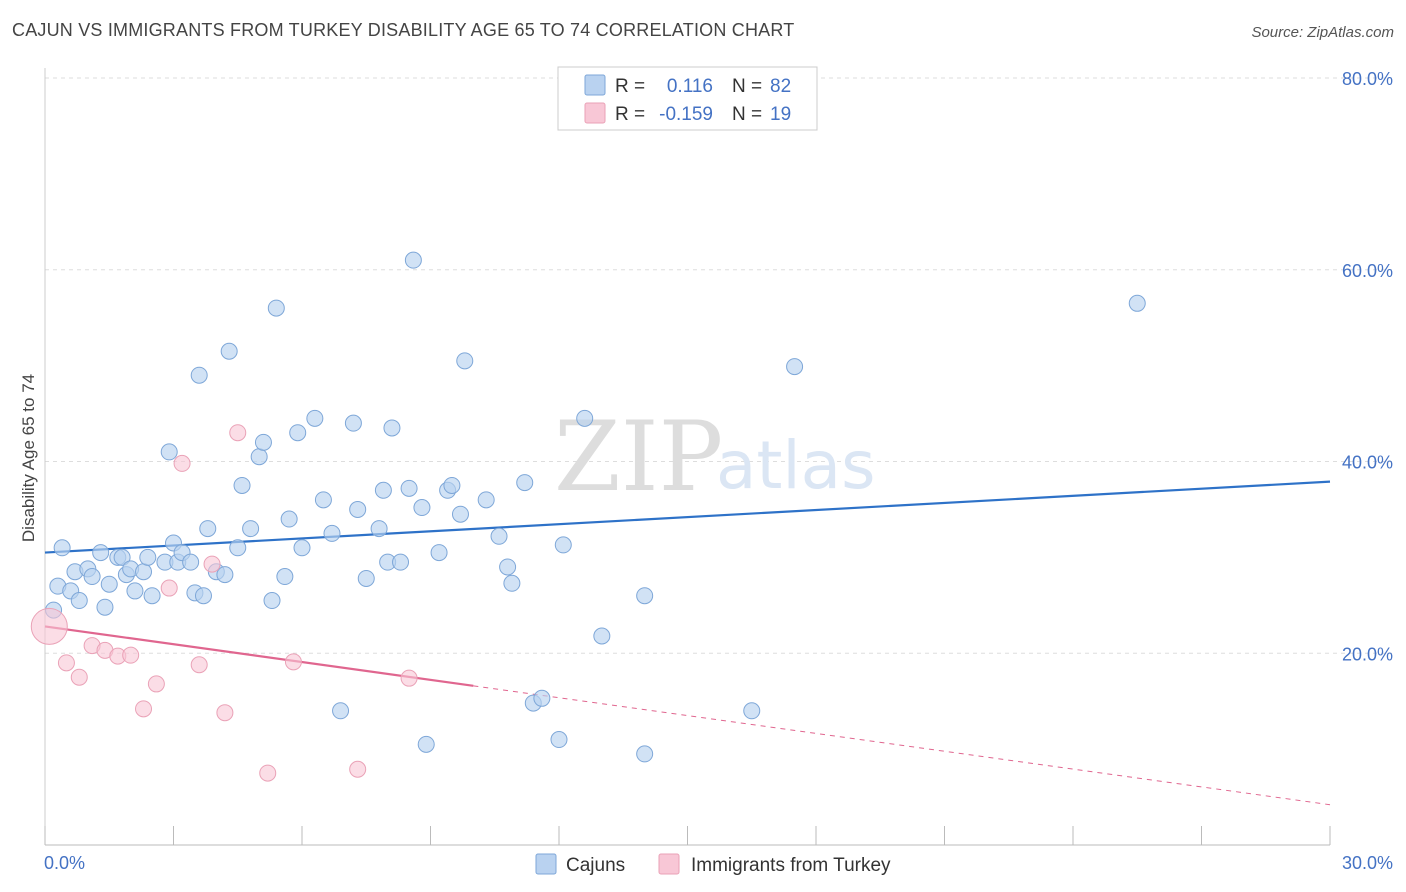 The height and width of the screenshot is (892, 1406). What do you see at coordinates (796, 465) in the screenshot?
I see `watermark-atlas: atlas` at bounding box center [796, 465].